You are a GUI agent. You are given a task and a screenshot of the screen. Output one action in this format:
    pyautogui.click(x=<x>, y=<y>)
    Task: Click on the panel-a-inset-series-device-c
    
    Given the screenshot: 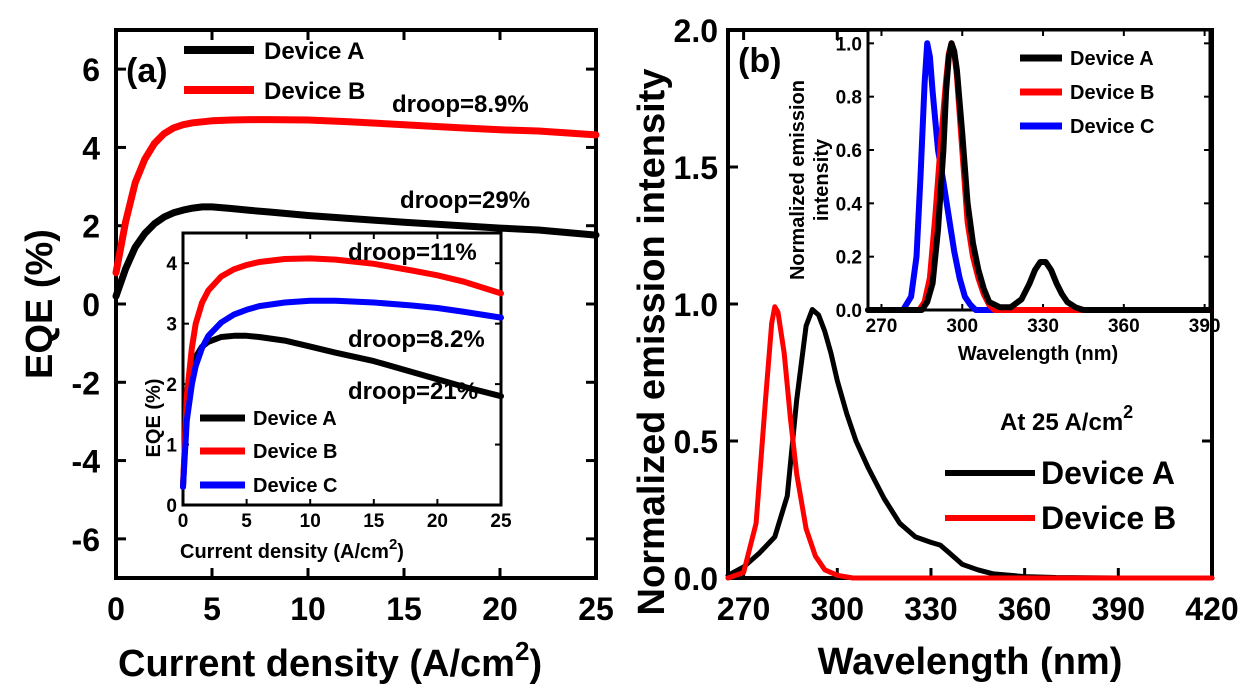 What is the action you would take?
    pyautogui.click(x=342, y=393)
    